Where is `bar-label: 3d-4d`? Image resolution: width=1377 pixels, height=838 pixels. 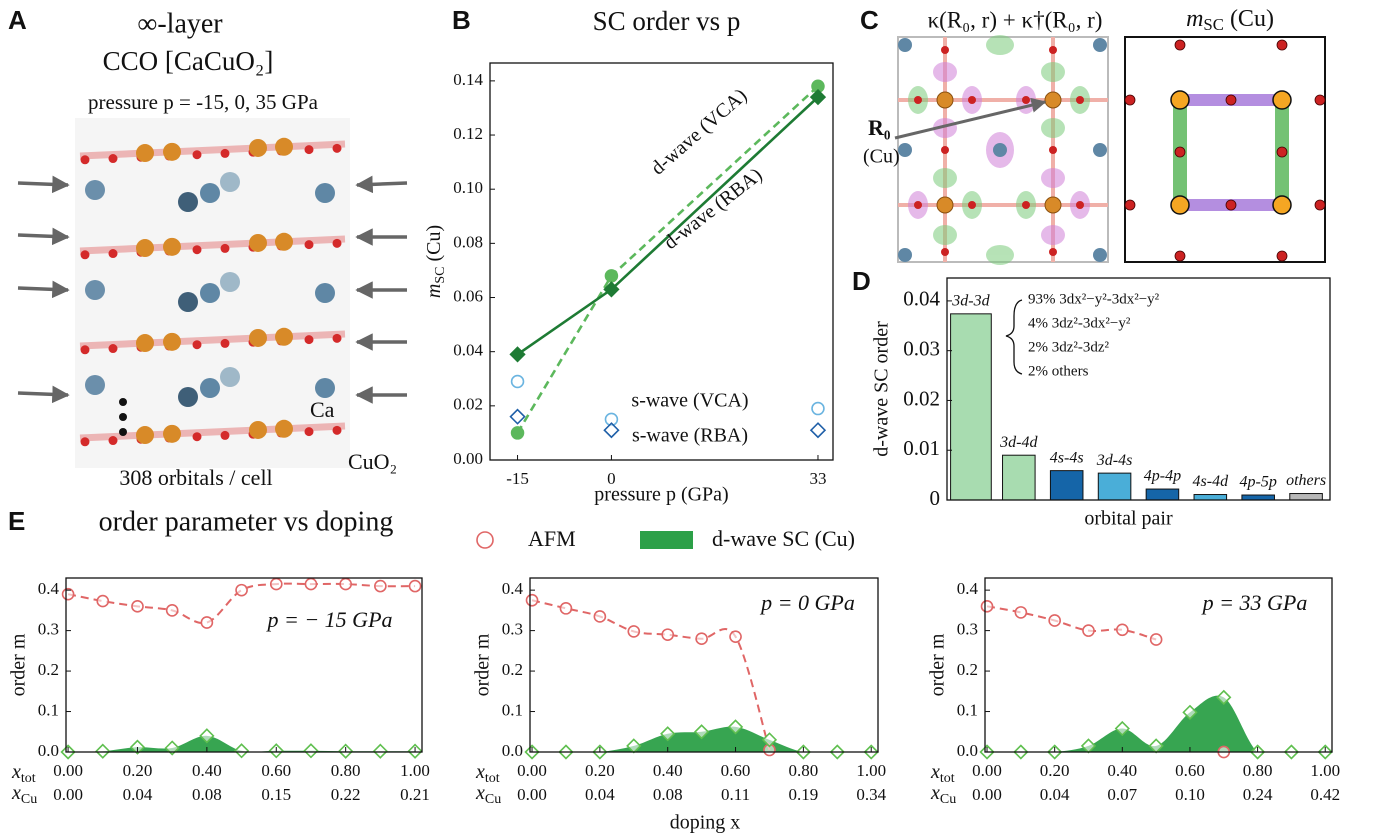
bar-label: 3d-4d is located at coordinates (1018, 442).